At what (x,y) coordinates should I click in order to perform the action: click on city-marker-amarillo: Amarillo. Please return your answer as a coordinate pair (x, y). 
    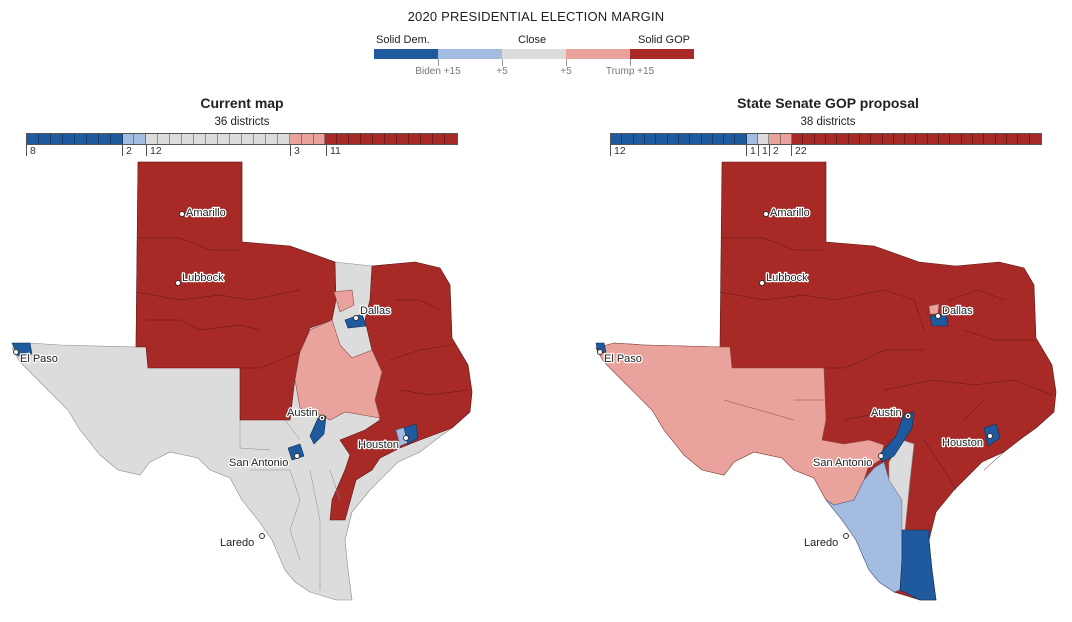
    Looking at the image, I should click on (203, 213).